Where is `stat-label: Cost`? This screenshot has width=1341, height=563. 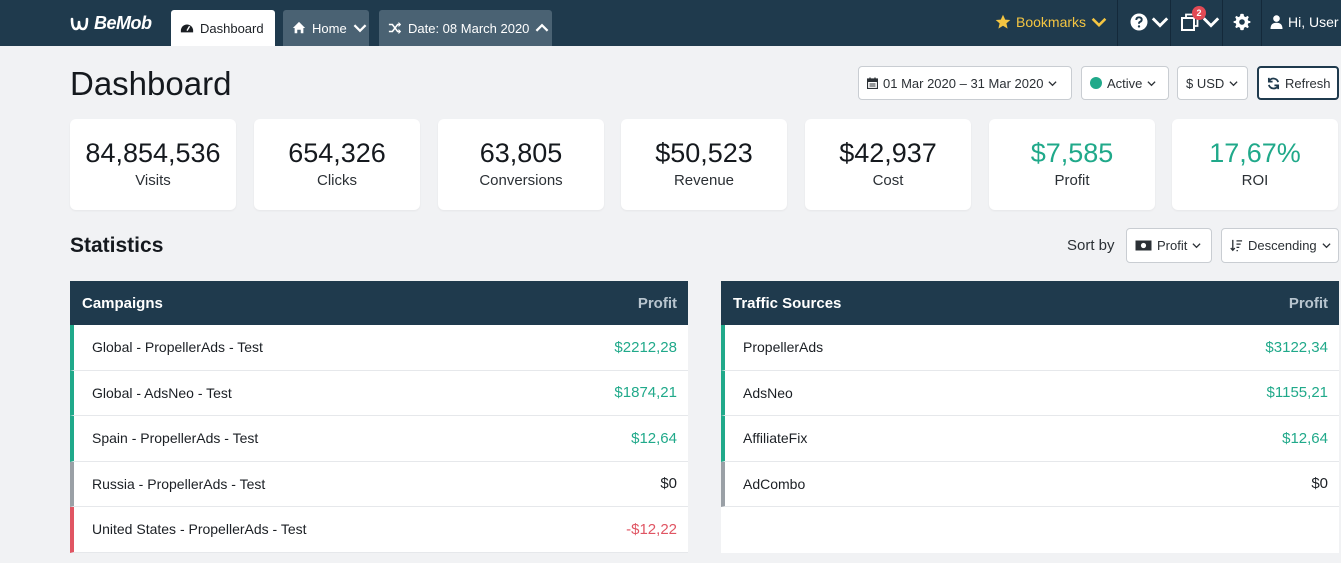 stat-label: Cost is located at coordinates (888, 180).